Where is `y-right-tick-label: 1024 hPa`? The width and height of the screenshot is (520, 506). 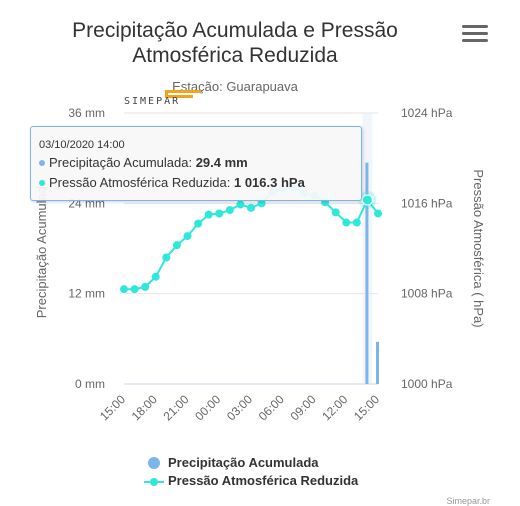 y-right-tick-label: 1024 hPa is located at coordinates (427, 113).